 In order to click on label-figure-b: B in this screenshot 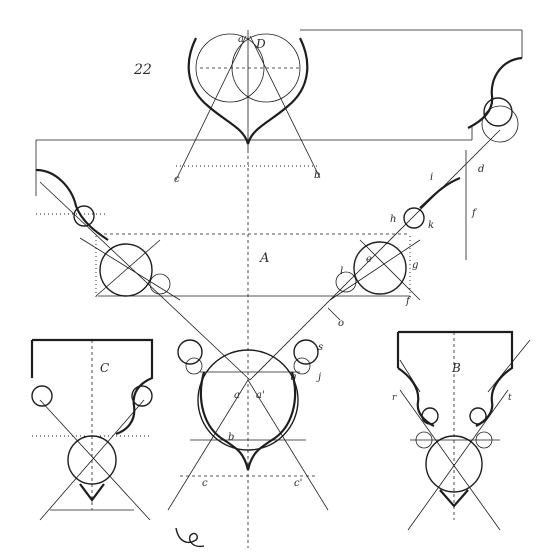, I will do `click(456, 368)`.